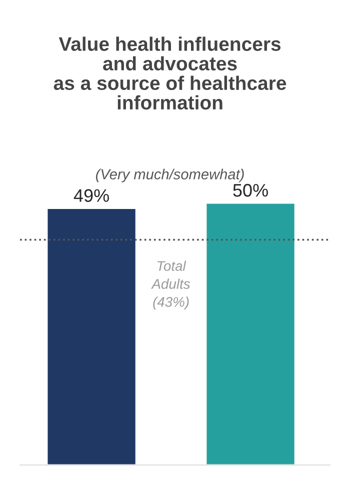 This screenshot has width=340, height=489. Describe the element at coordinates (91, 195) in the screenshot. I see `data-label: 49%` at that location.